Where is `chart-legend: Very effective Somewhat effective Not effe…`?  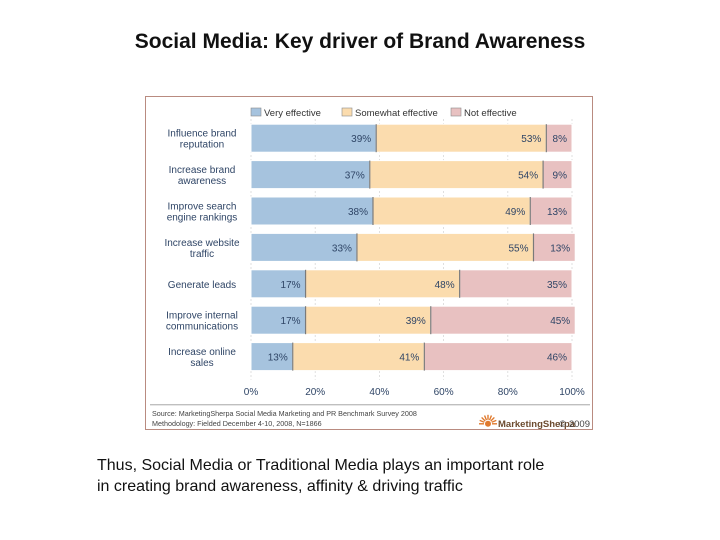 chart-legend: Very effective Somewhat effective Not effe… is located at coordinates (383, 113).